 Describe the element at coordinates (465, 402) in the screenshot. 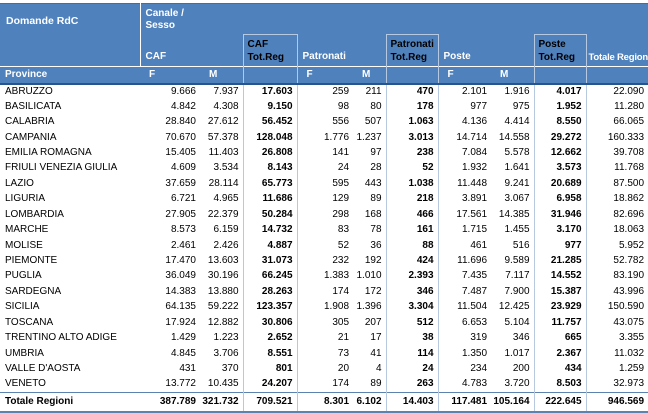

I see `value-cell: 117.481` at that location.